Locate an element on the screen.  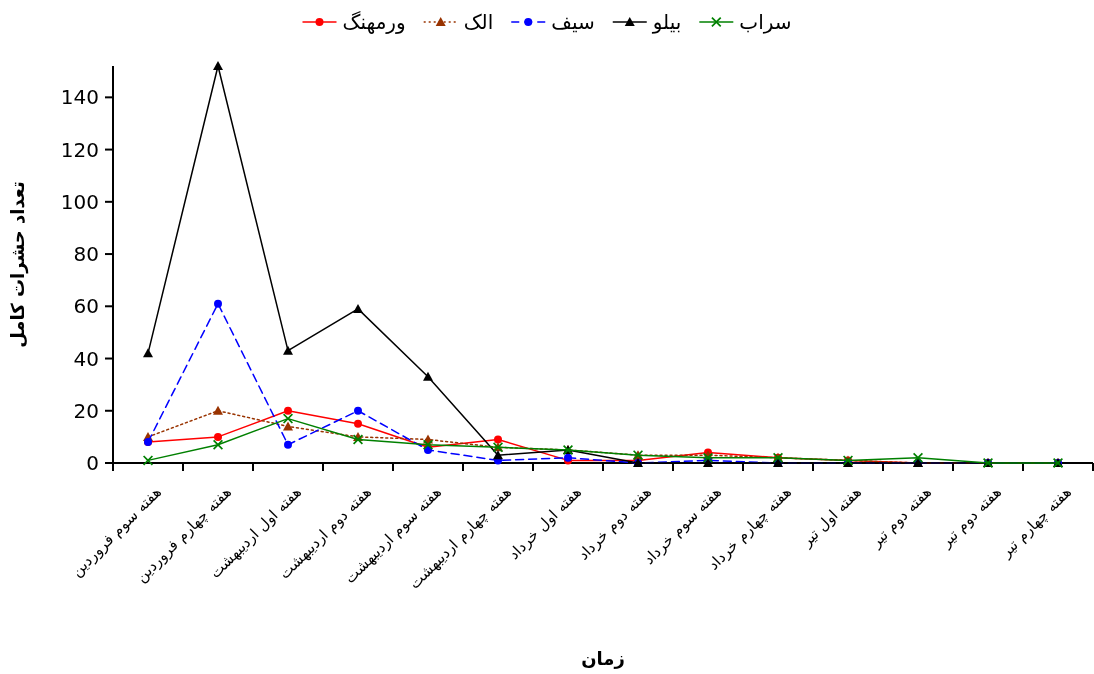
y-tick-label: 120 is located at coordinates (79, 149).